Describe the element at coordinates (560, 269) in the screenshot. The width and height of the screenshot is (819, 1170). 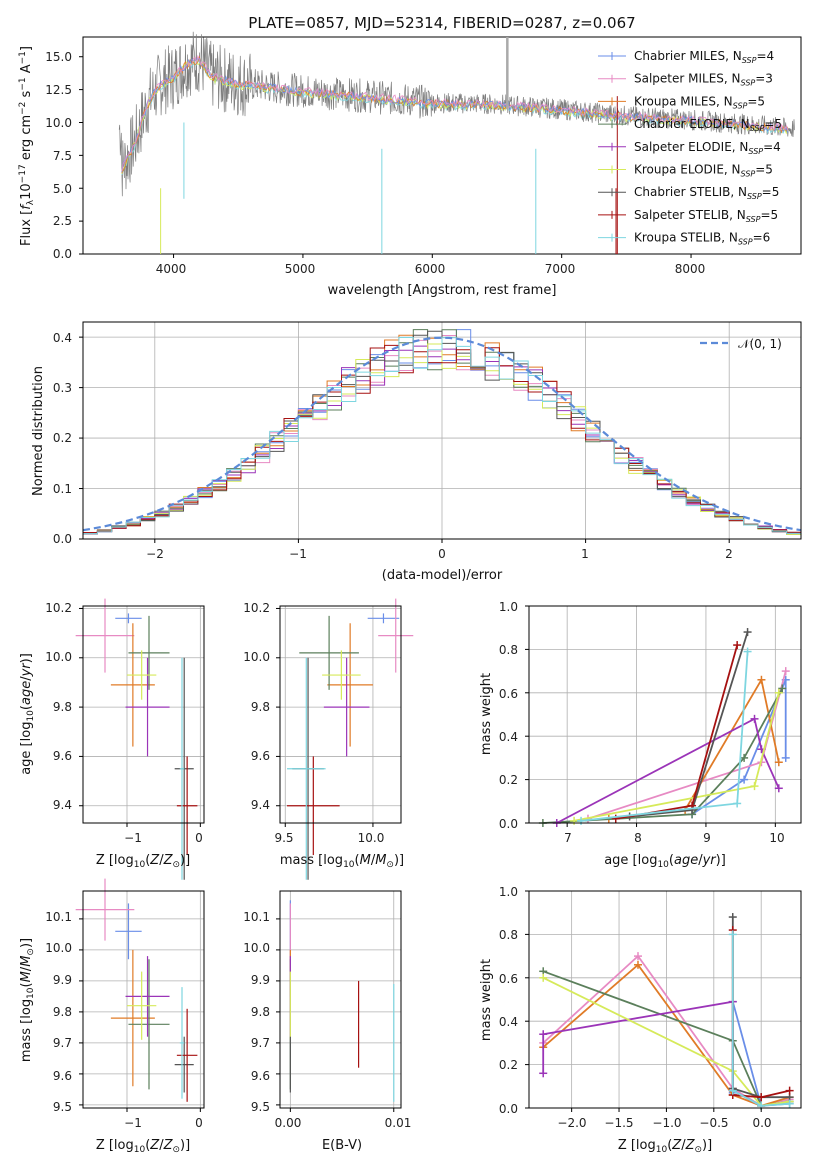
I see `x-tick-label: 7000` at that location.